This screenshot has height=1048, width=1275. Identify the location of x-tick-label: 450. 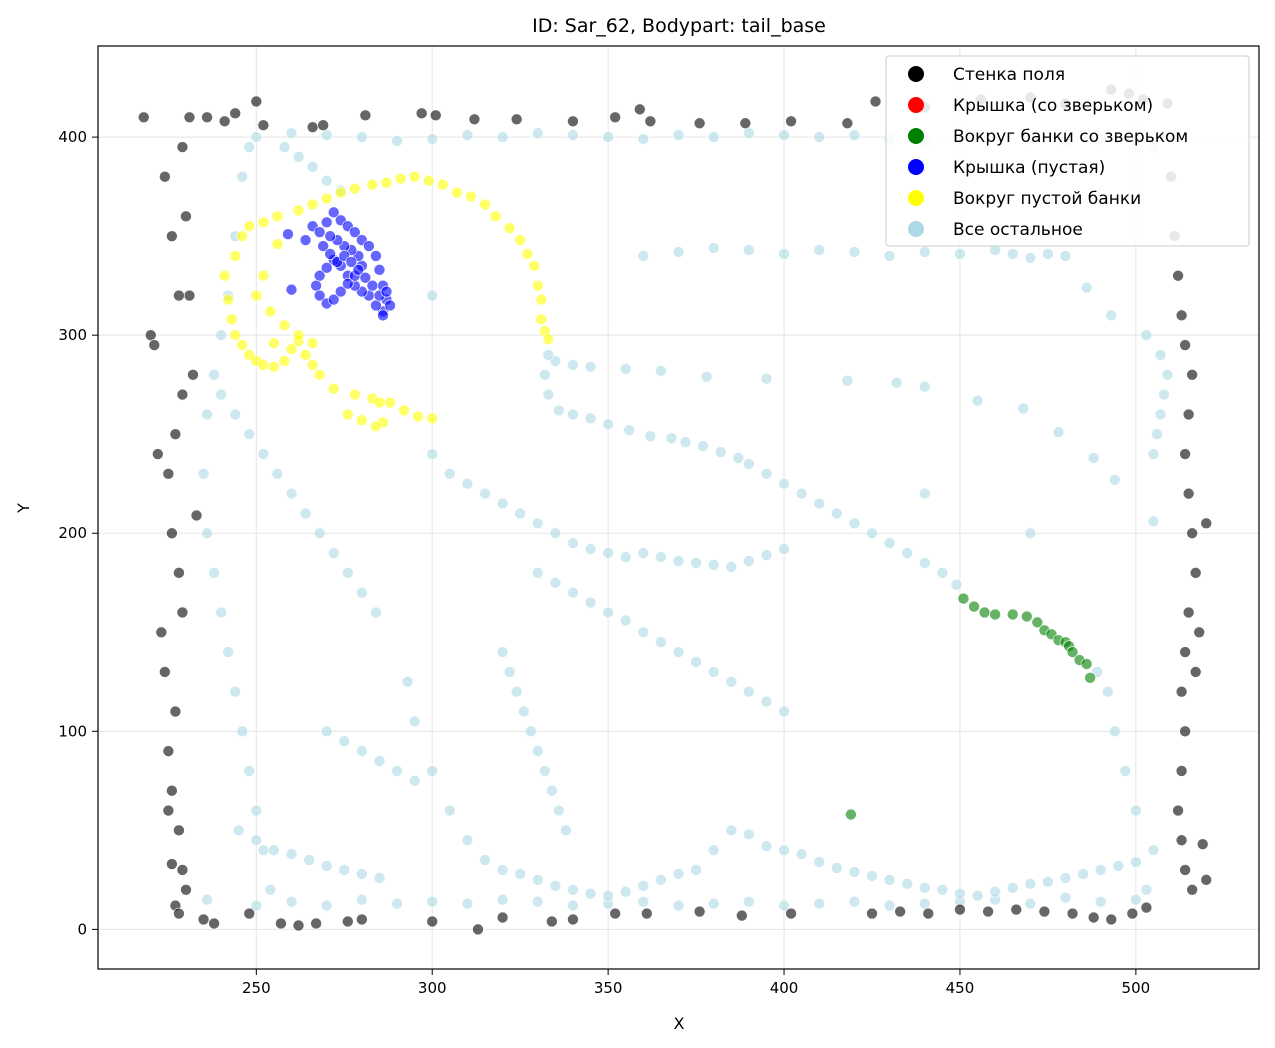
(960, 988).